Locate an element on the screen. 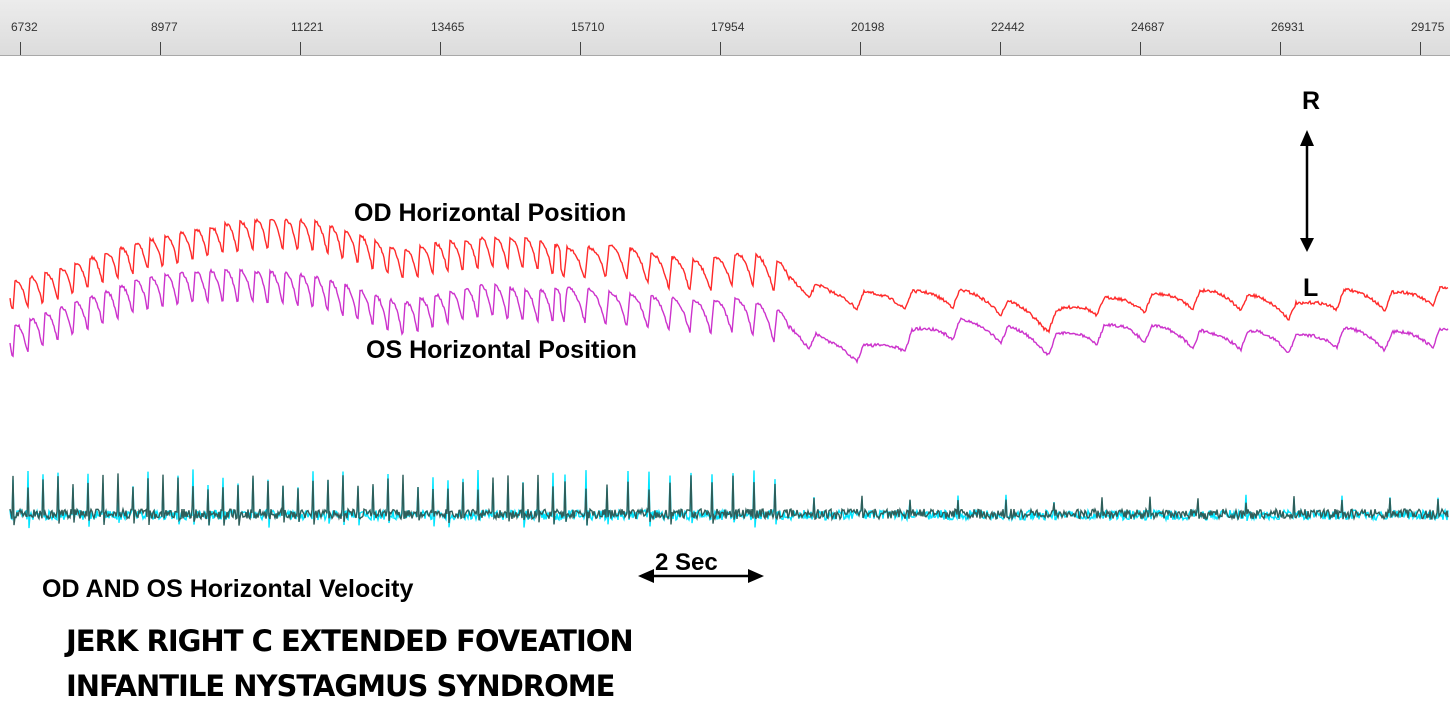 The height and width of the screenshot is (720, 1450). velocity-label: OD AND OS Horizontal Velocity is located at coordinates (228, 589).